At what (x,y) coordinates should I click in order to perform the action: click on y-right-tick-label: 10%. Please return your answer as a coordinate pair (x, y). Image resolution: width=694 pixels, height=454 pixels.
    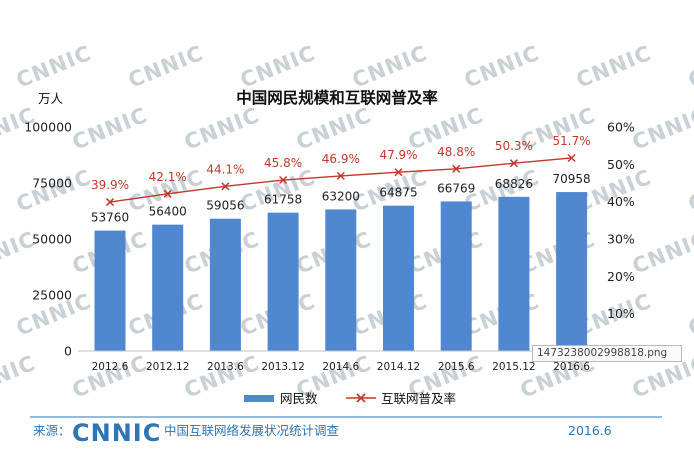
    Looking at the image, I should click on (621, 313).